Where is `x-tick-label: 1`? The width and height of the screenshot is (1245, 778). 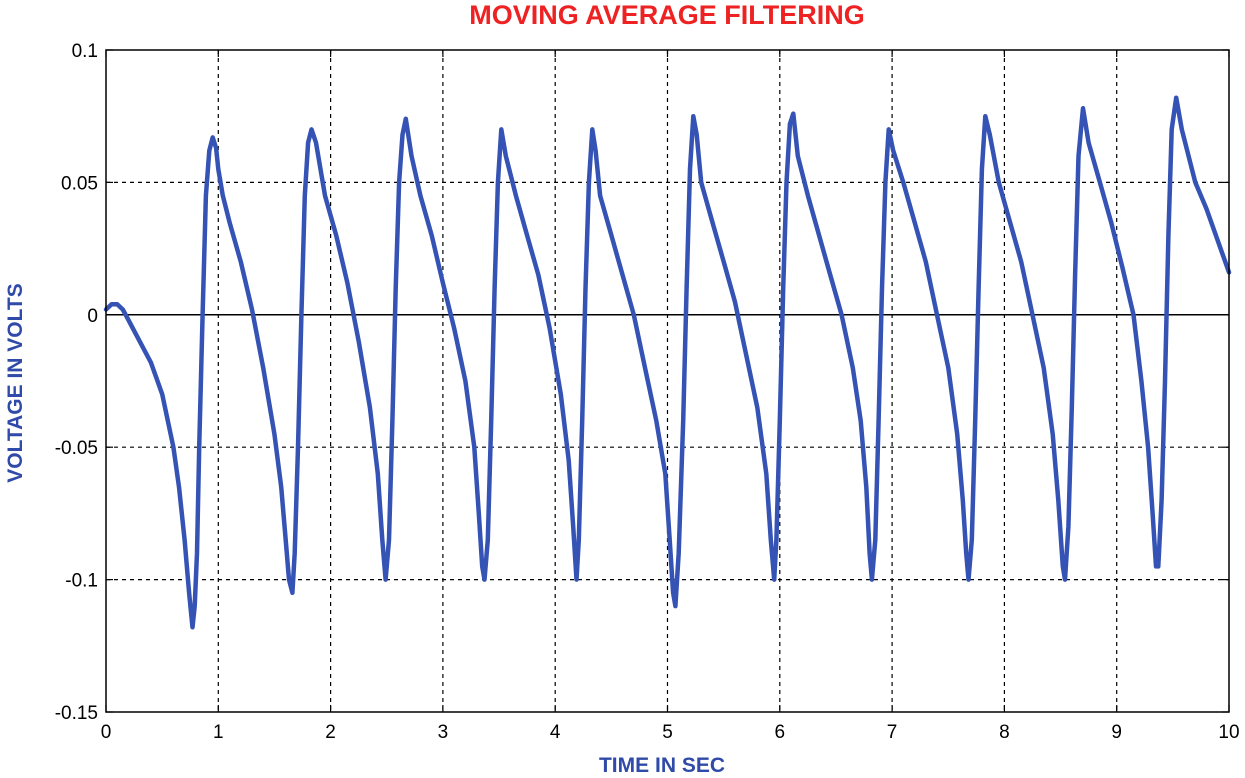 x-tick-label: 1 is located at coordinates (218, 732).